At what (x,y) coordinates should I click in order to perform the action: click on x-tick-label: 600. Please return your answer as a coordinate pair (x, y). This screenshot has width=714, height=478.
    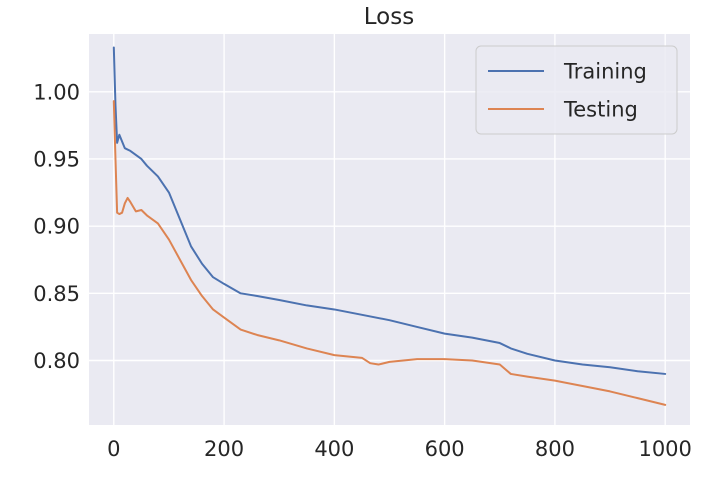
    Looking at the image, I should click on (445, 449).